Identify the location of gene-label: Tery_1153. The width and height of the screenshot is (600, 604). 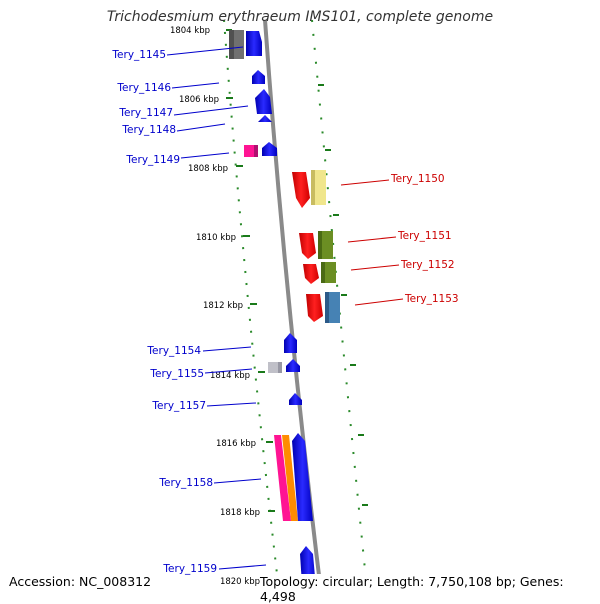
(431, 299).